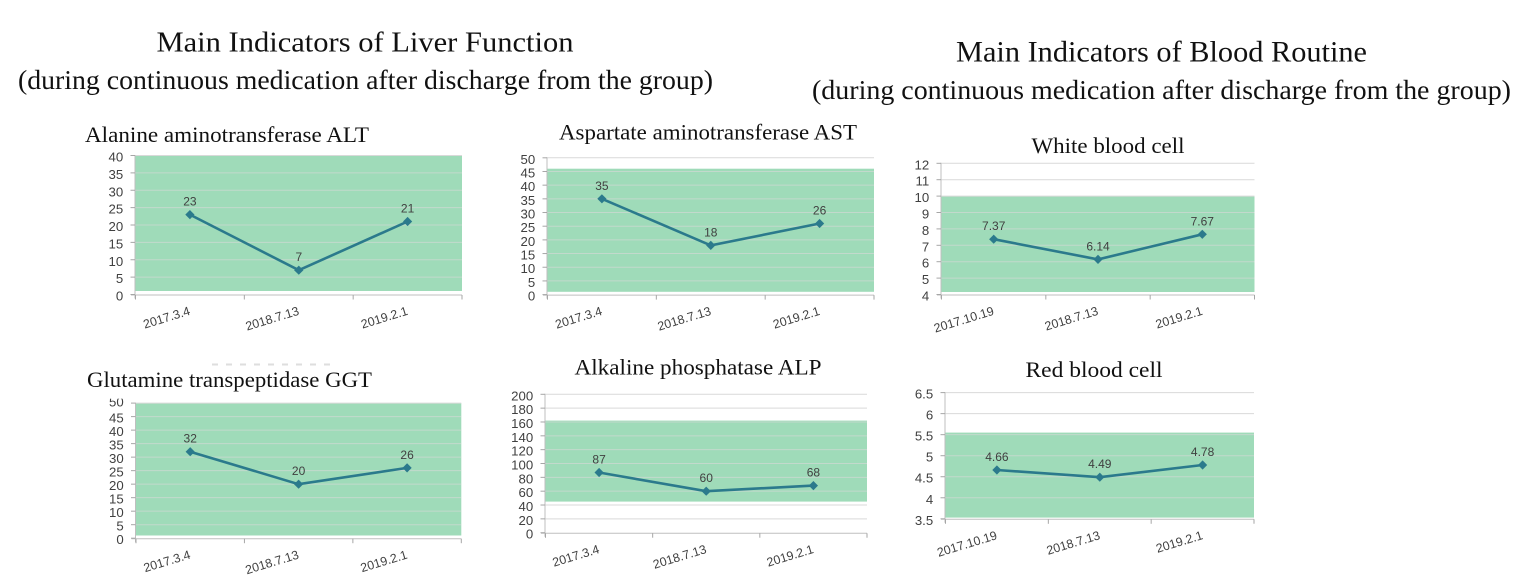 The height and width of the screenshot is (576, 1532). Describe the element at coordinates (522, 395) in the screenshot. I see `svg-text: 200` at that location.